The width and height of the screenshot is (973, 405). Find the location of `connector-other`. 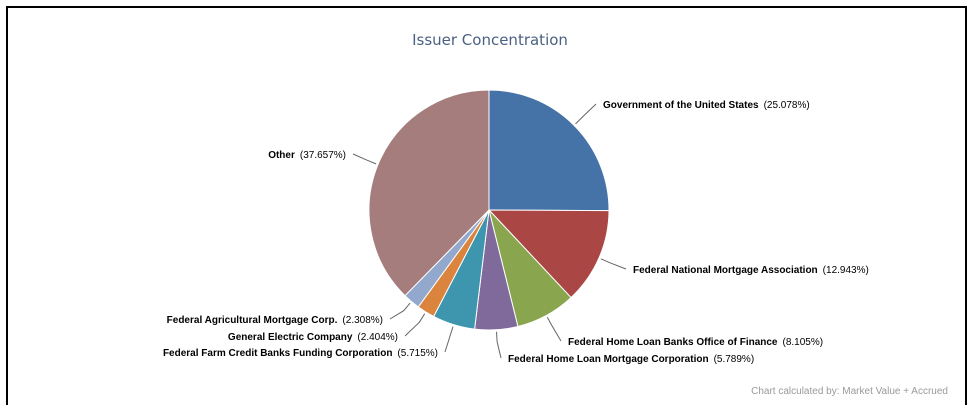

connector-other is located at coordinates (364, 159).